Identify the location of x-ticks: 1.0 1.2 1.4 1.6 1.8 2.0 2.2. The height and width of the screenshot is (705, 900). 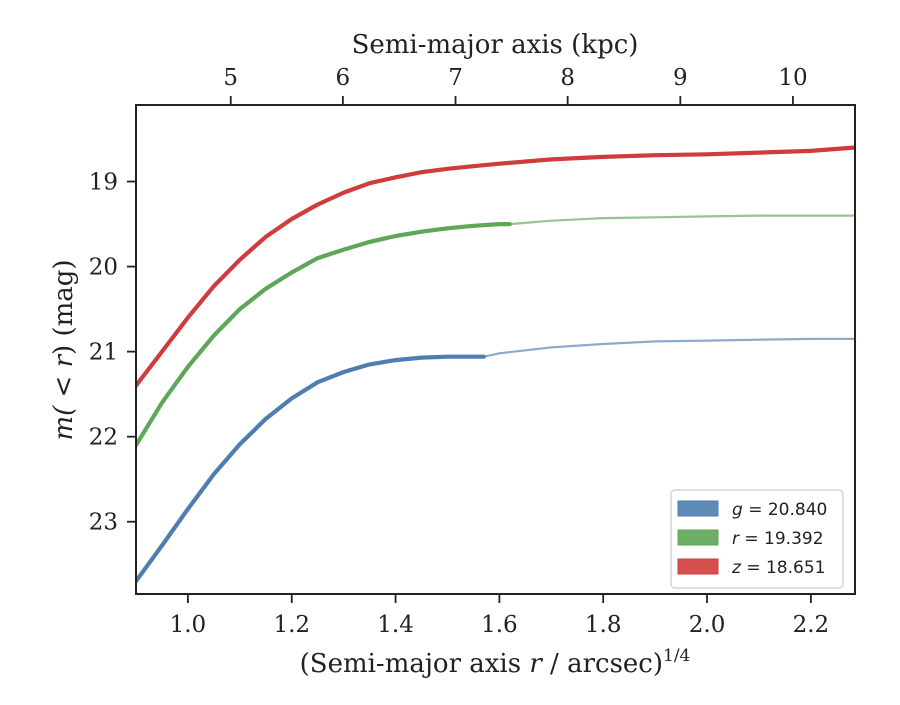
(500, 616).